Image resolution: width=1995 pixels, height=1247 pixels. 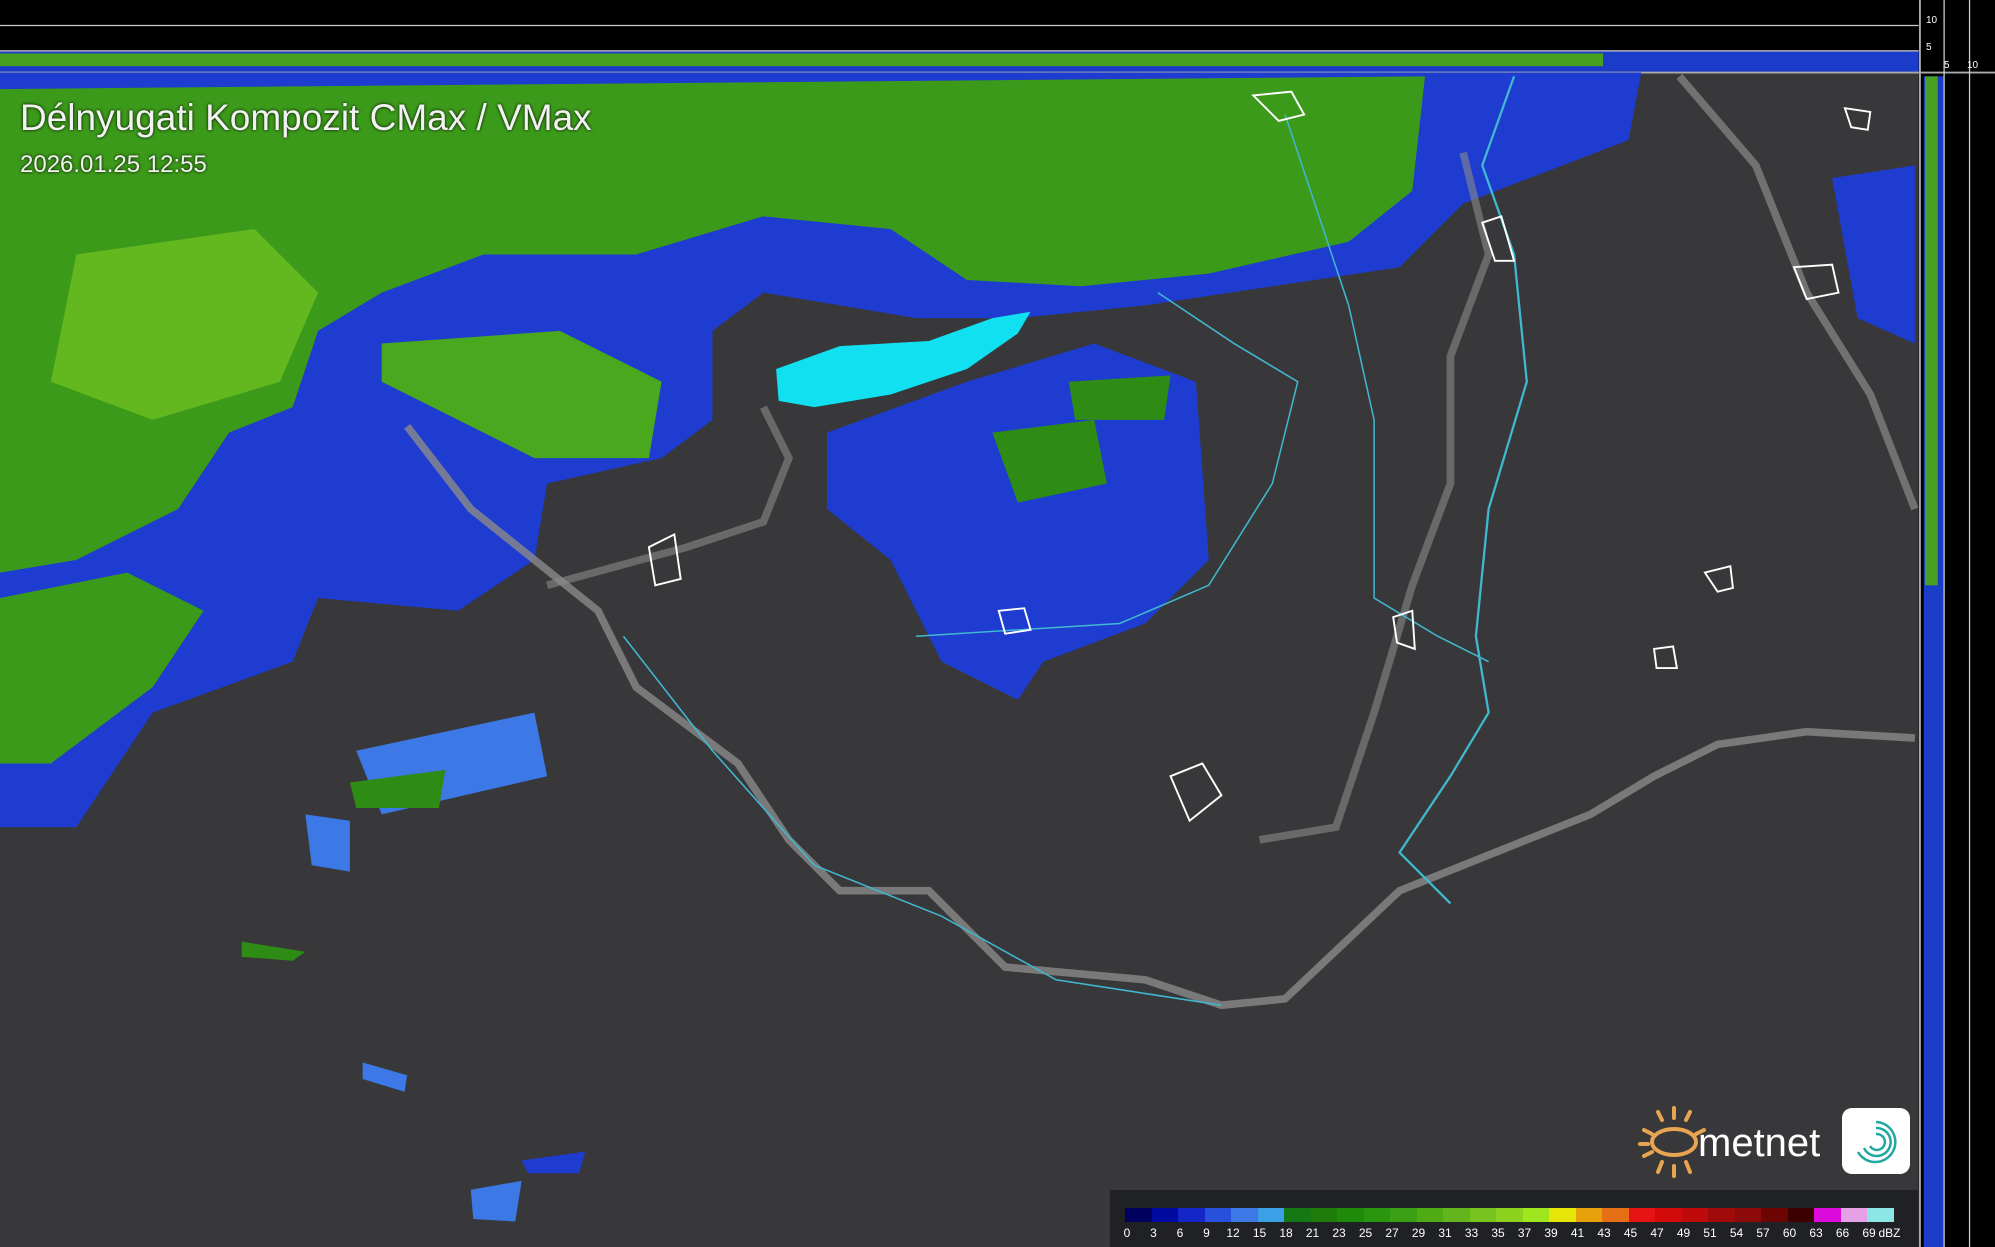 What do you see at coordinates (1604, 1233) in the screenshot?
I see `legend-tick-label: 43` at bounding box center [1604, 1233].